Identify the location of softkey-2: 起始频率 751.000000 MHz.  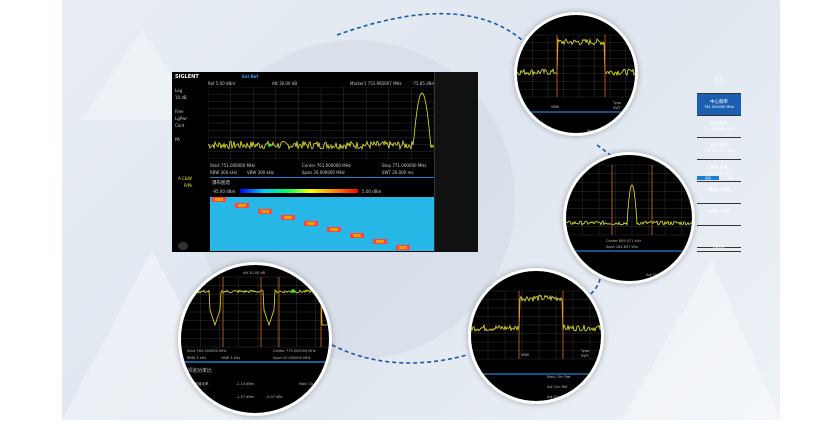
(719, 127).